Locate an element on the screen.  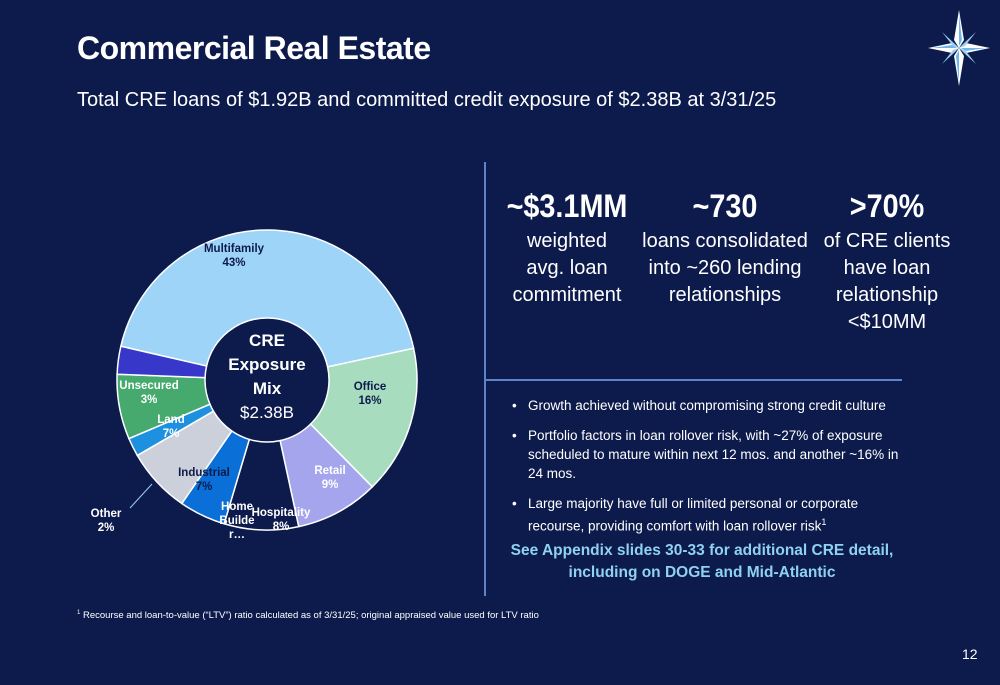
slice-label-name: Office is located at coordinates (370, 387).